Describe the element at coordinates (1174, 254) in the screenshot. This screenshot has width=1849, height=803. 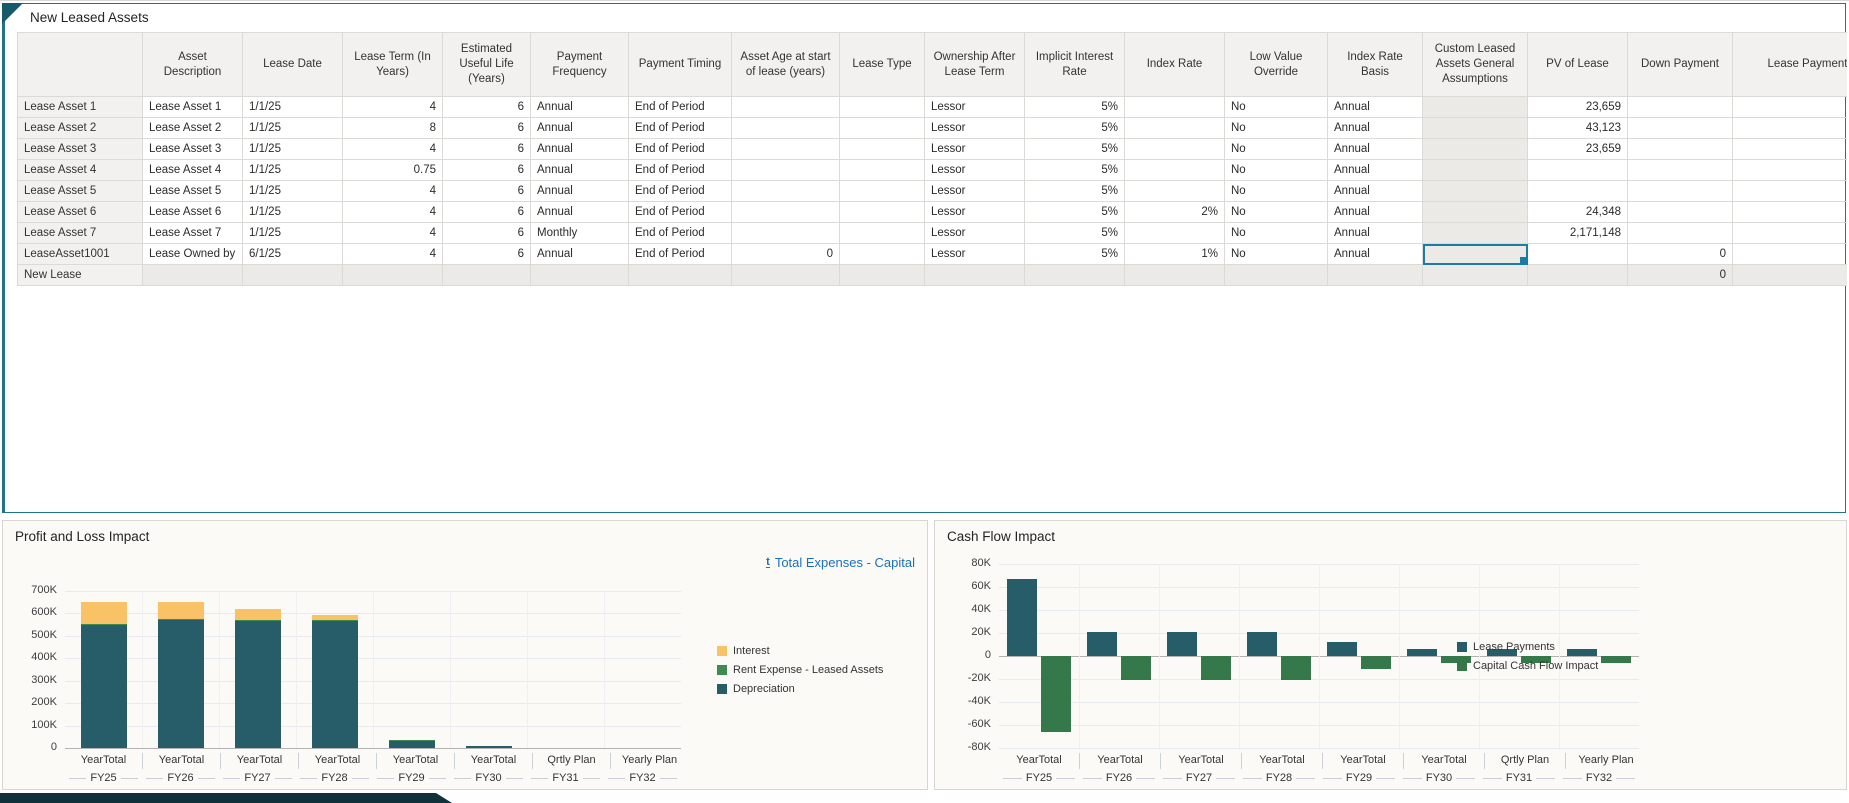
I see `grid-cell: 1%` at that location.